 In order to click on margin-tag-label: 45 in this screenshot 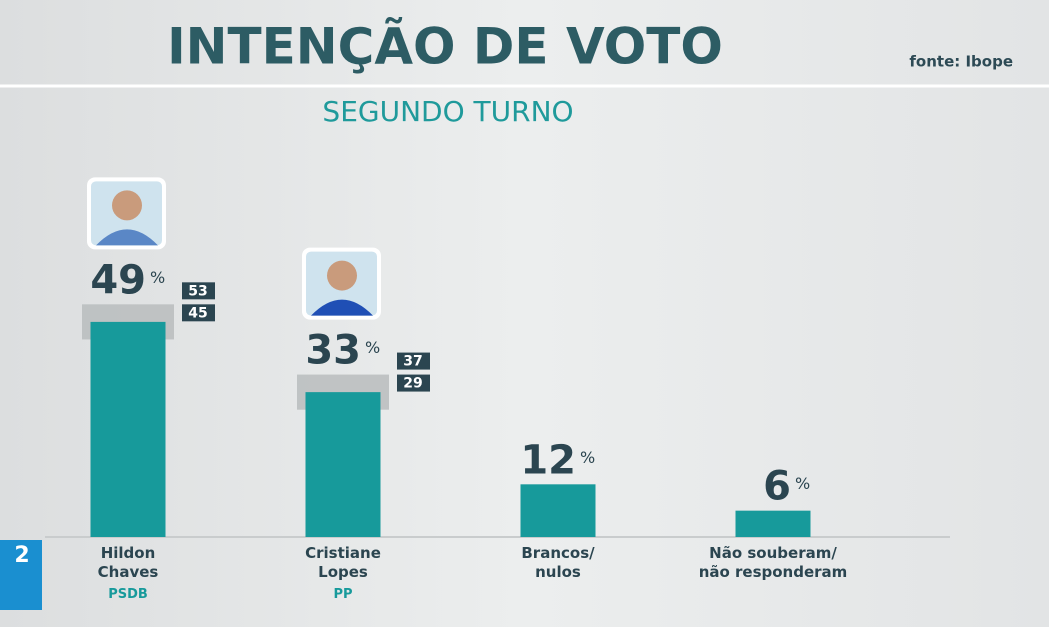, I will do `click(197, 313)`.